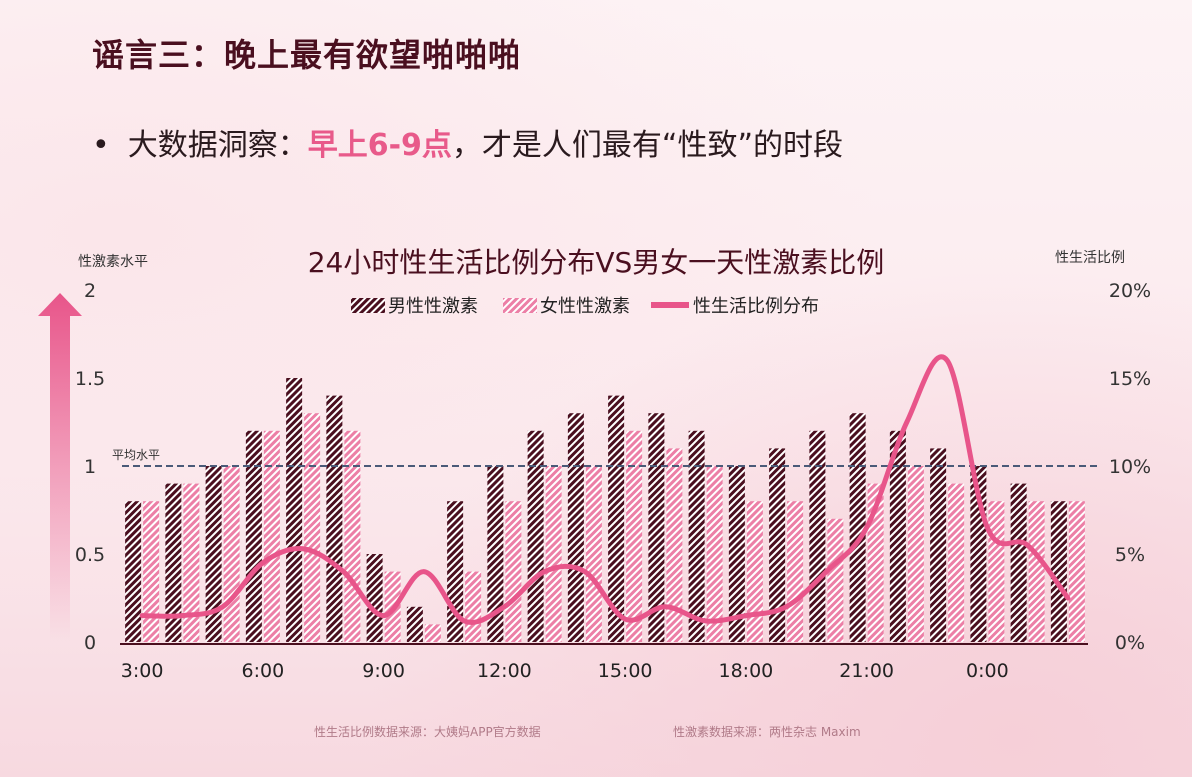 The image size is (1192, 777). What do you see at coordinates (596, 262) in the screenshot?
I see `chart-title: 24小时性生活比例分布VS男女一天性激素比例` at bounding box center [596, 262].